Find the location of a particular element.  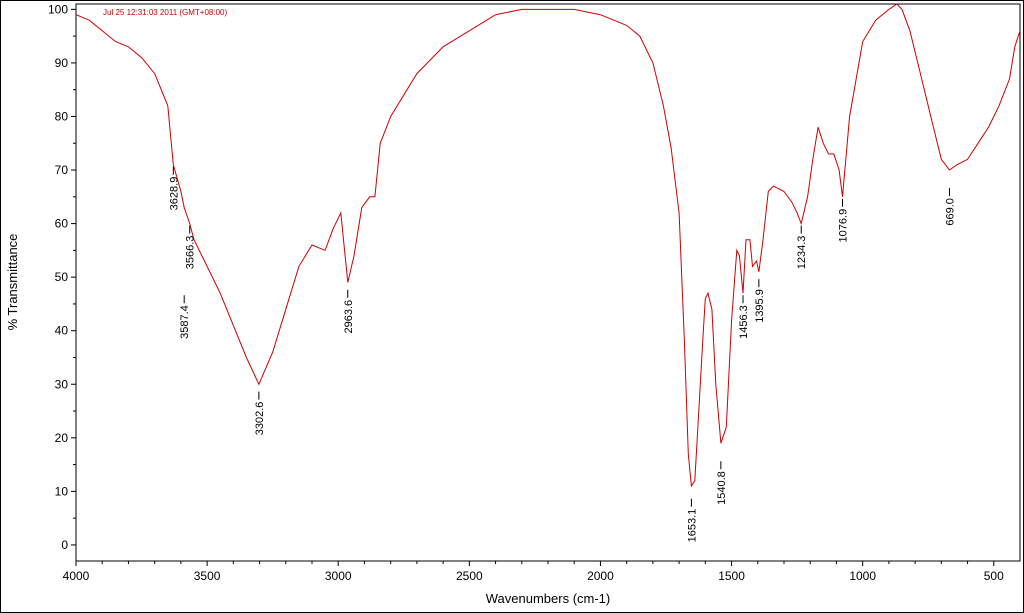

x-tick-label: 1000 is located at coordinates (862, 576).